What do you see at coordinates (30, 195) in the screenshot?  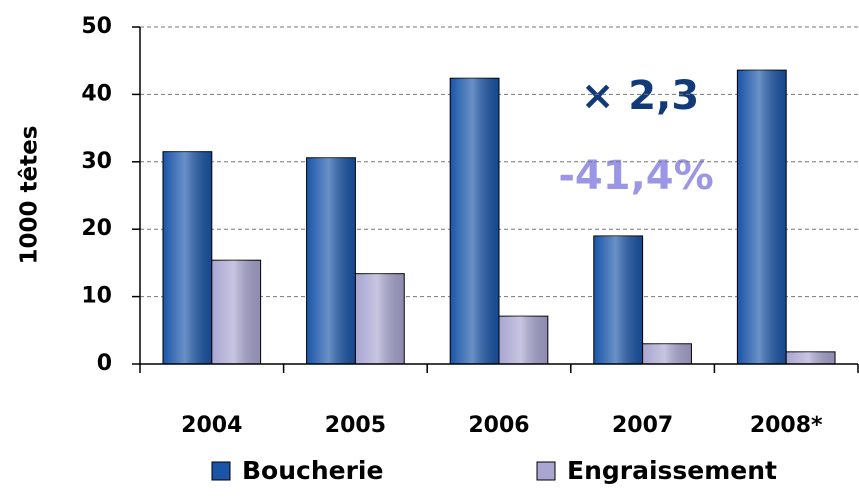 I see `y-axis-label: 1000 têtes` at bounding box center [30, 195].